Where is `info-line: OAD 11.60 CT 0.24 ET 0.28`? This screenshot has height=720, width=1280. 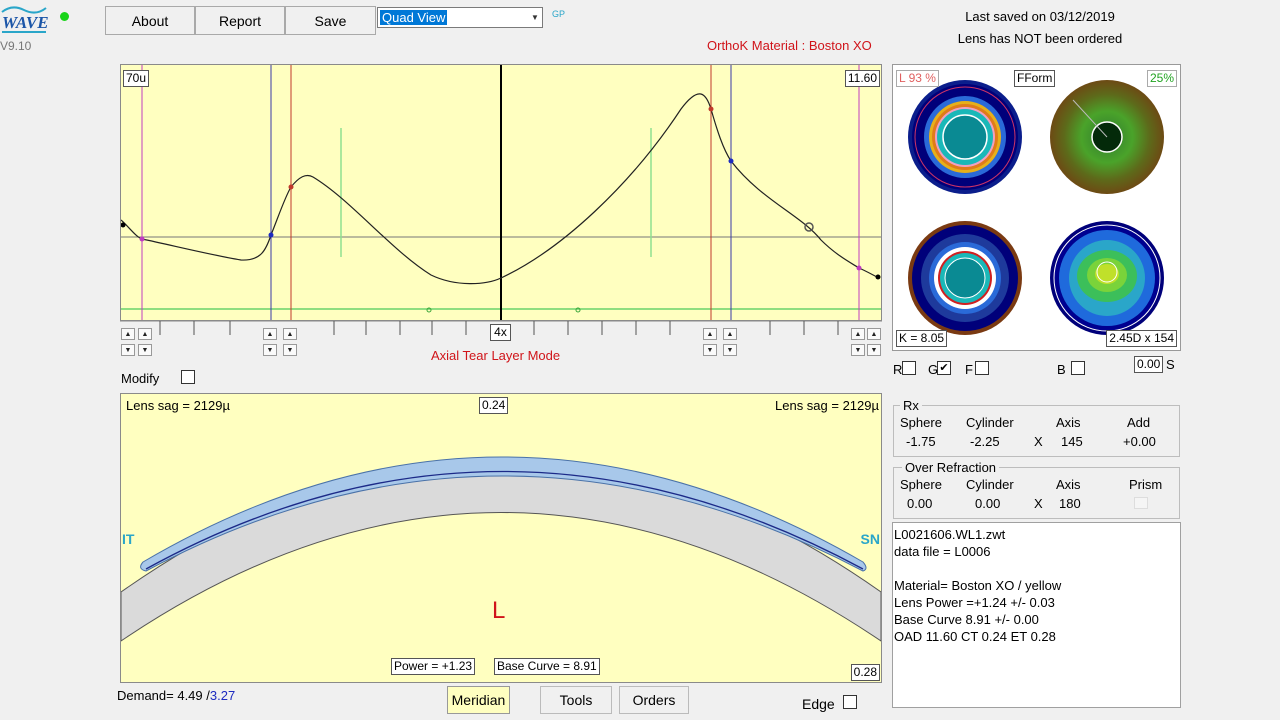
info-line: OAD 11.60 CT 0.24 ET 0.28 is located at coordinates (975, 636).